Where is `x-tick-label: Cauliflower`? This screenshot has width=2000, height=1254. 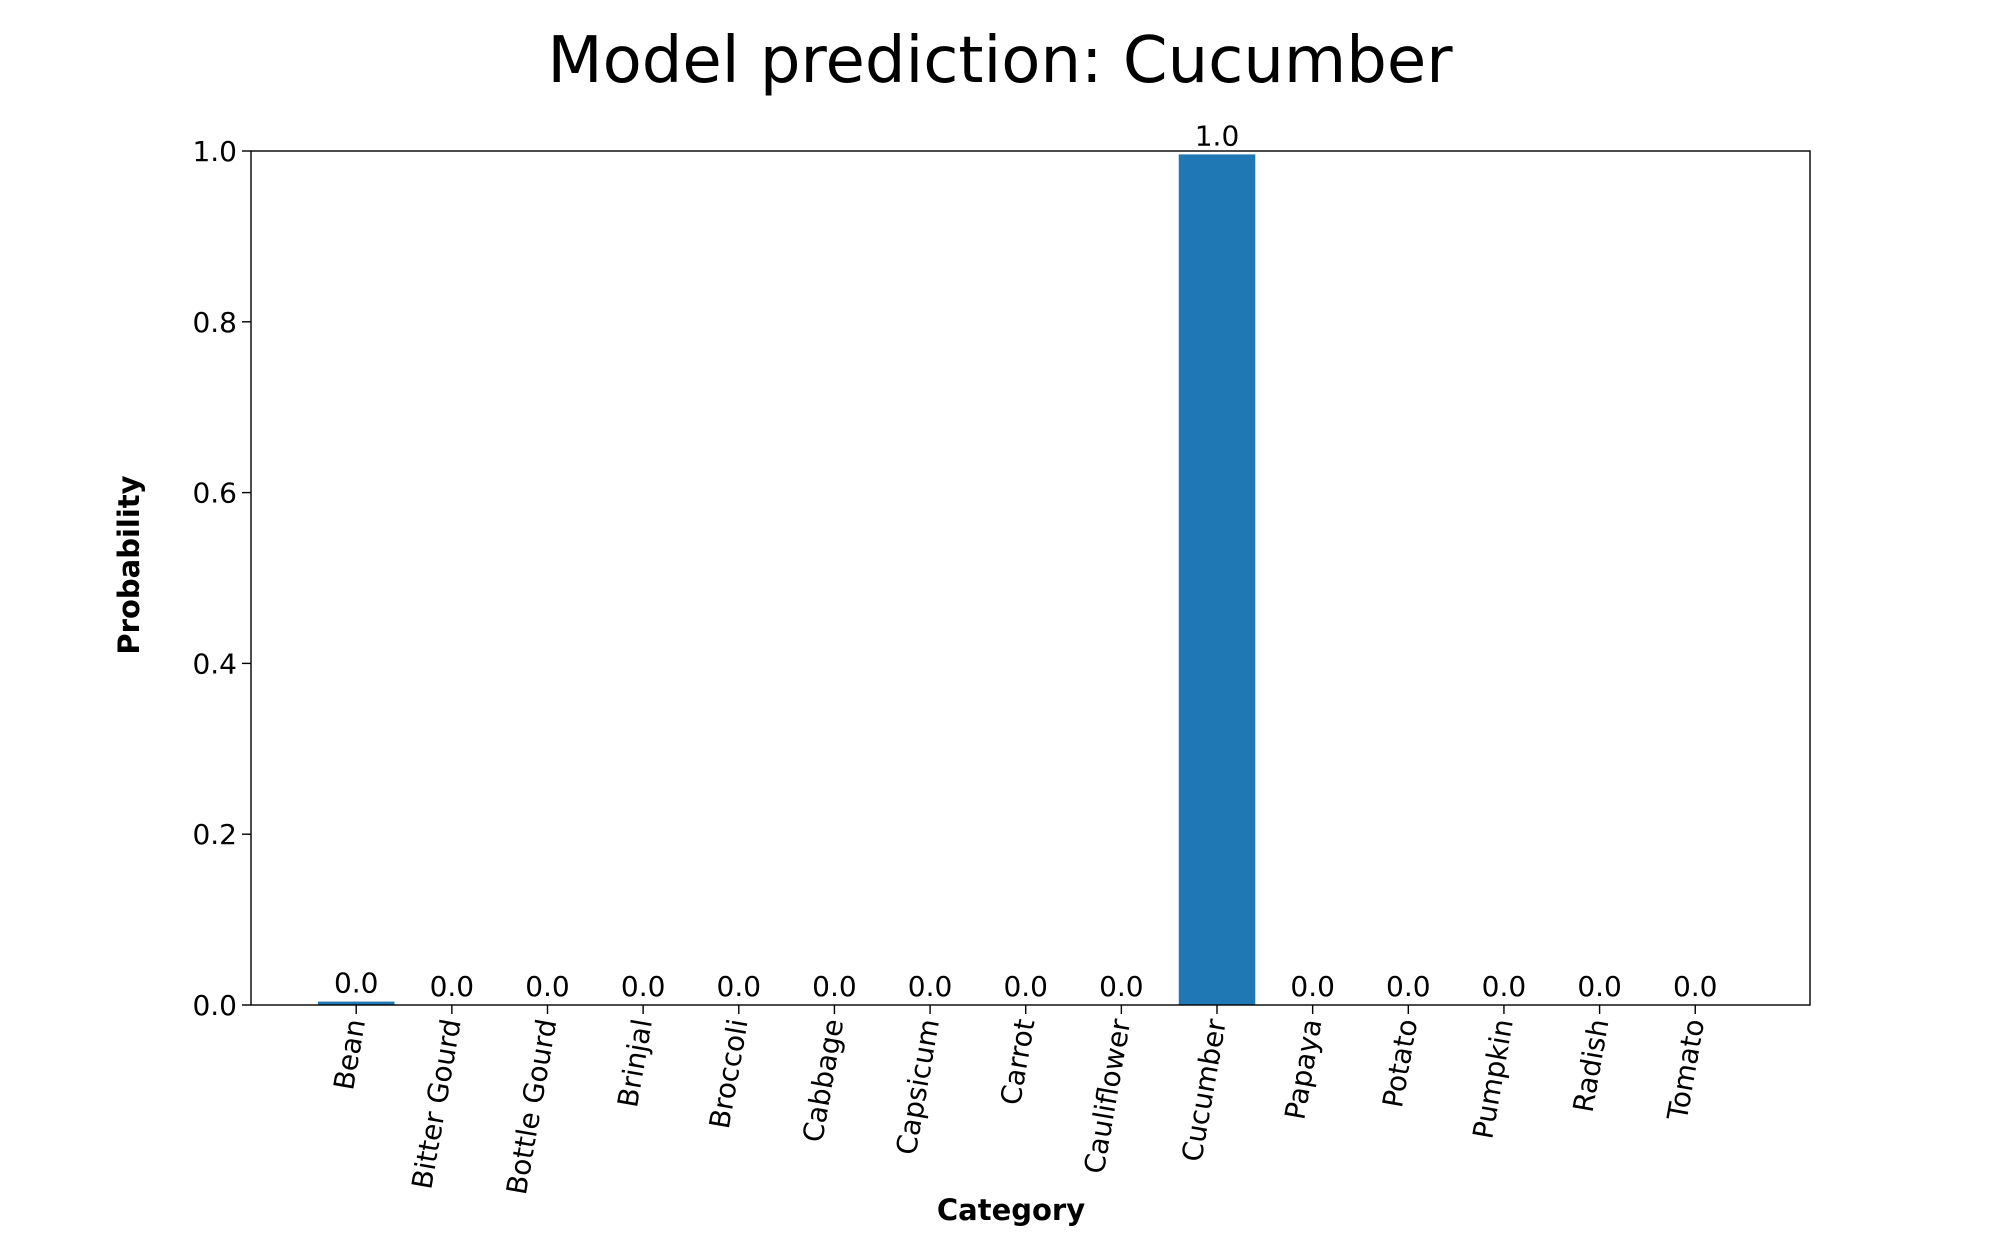
x-tick-label: Cauliflower is located at coordinates (1108, 1096).